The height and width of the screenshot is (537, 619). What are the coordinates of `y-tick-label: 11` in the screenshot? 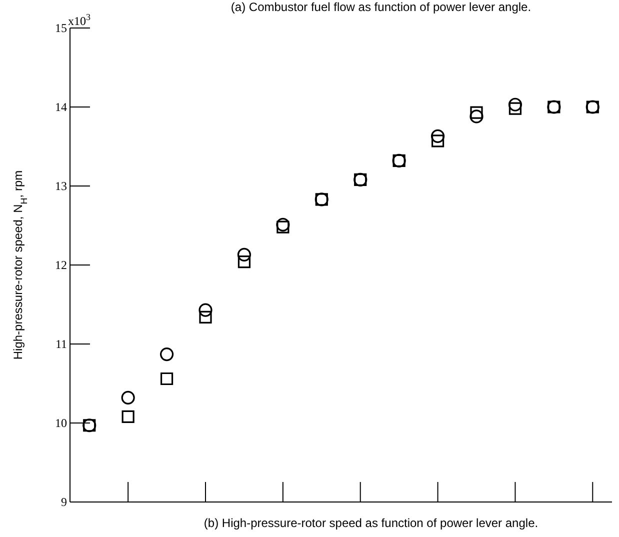 It's located at (61, 344).